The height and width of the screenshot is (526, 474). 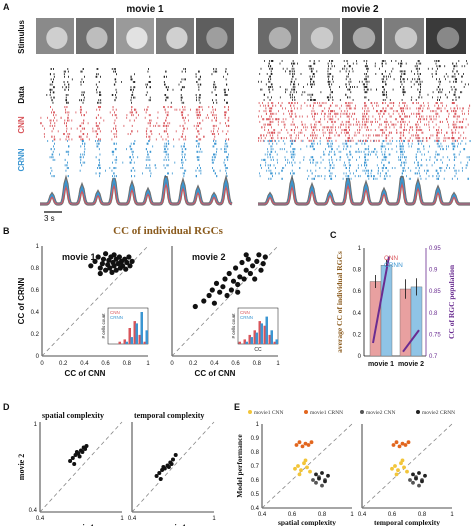 What do you see at coordinates (433, 271) in the screenshot?
I see `c-right-tick: 0.9` at bounding box center [433, 271].